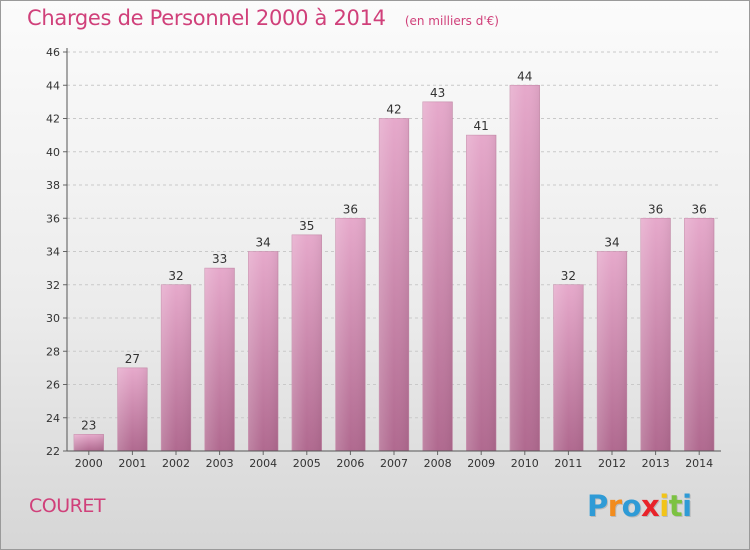 The image size is (750, 550). What do you see at coordinates (53, 451) in the screenshot?
I see `y-tick-label: 22` at bounding box center [53, 451].